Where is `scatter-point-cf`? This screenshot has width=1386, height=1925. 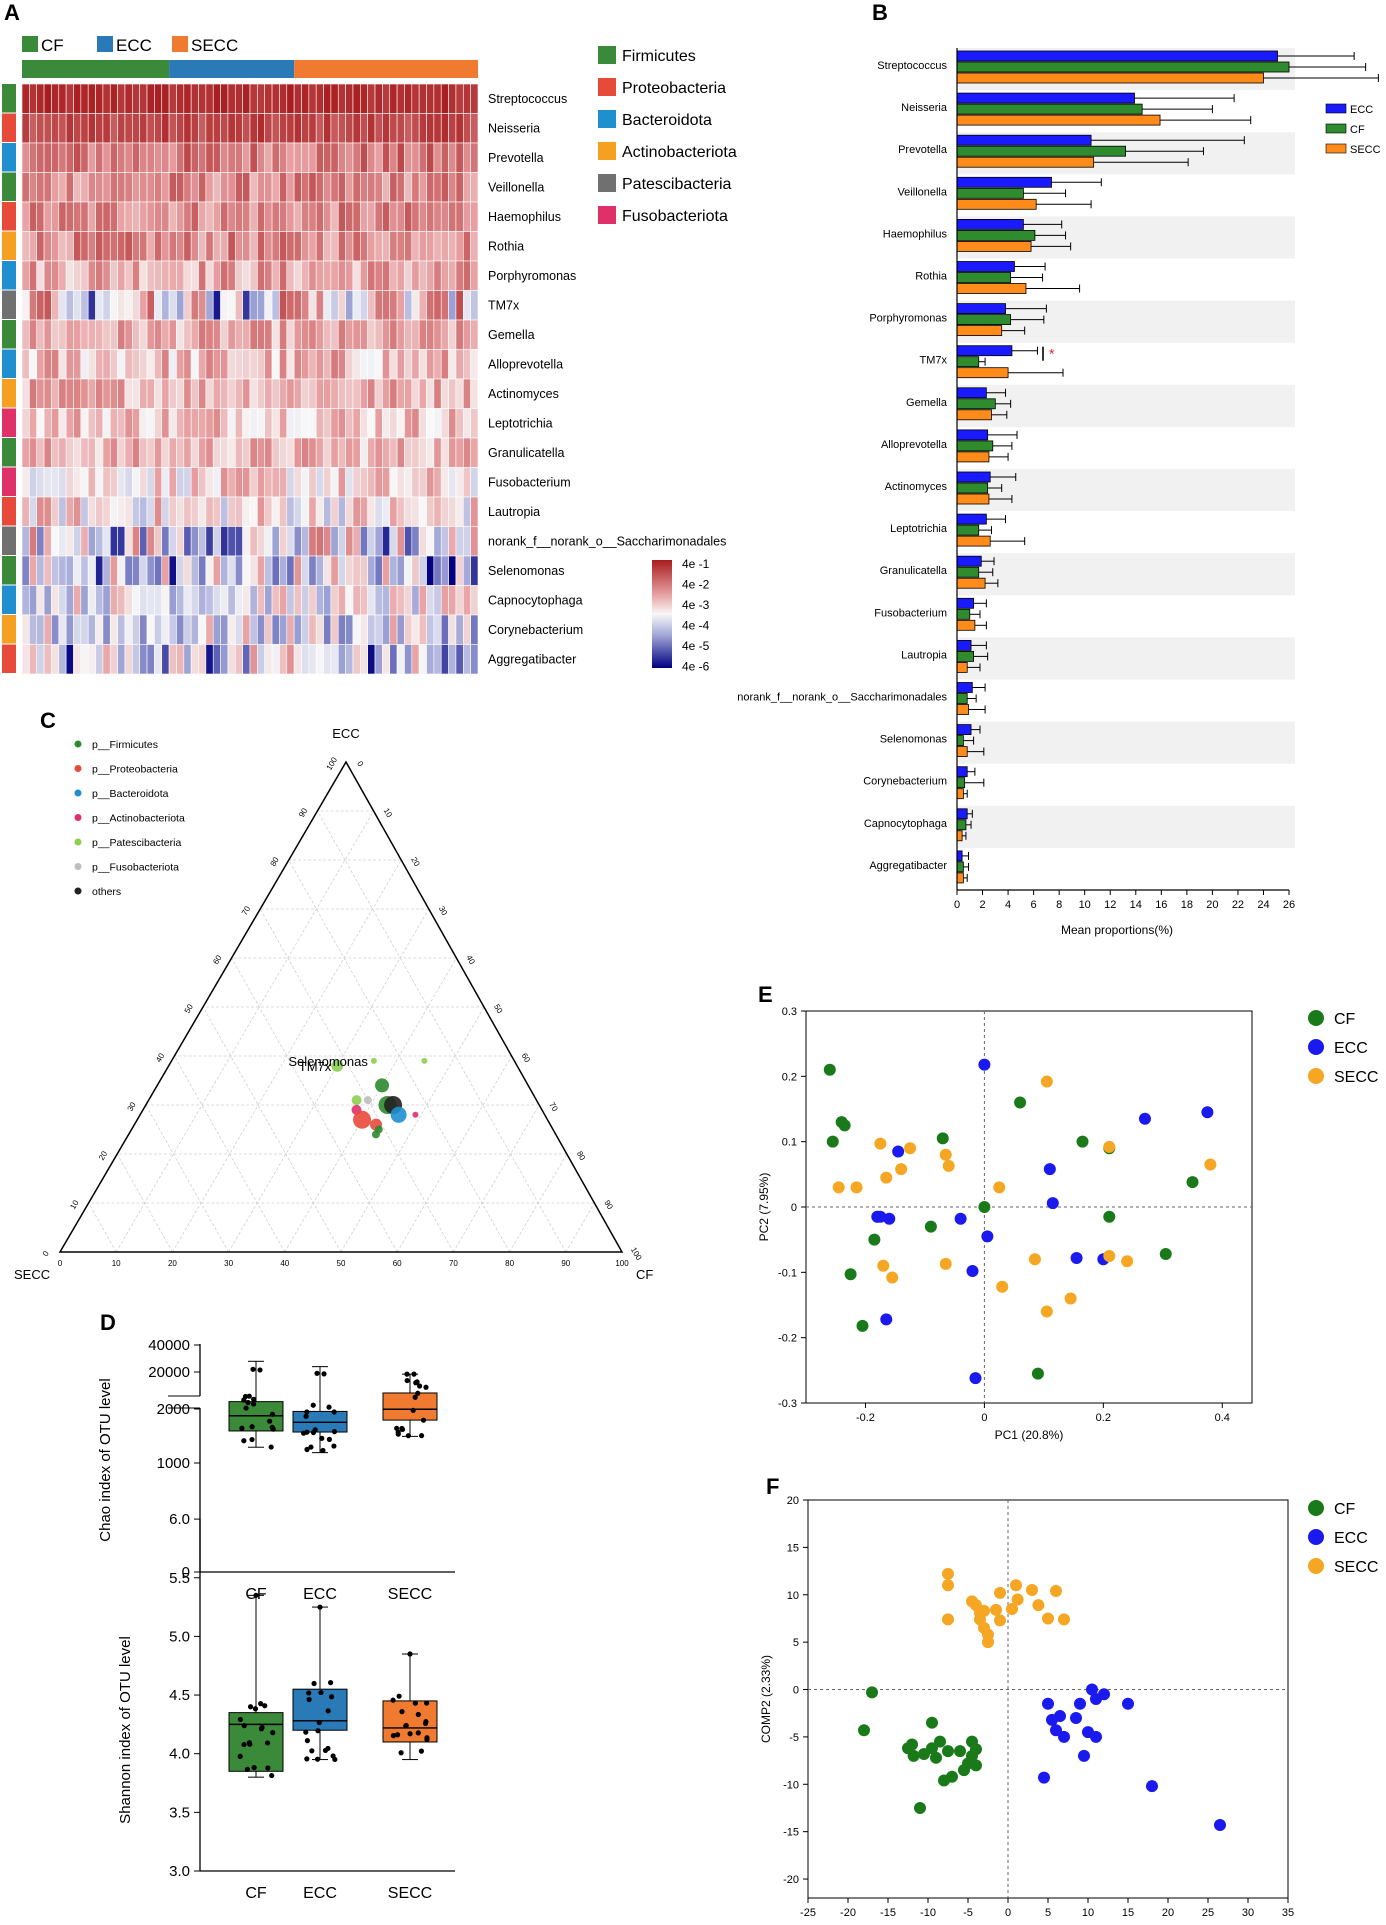 scatter-point-cf is located at coordinates (872, 1692).